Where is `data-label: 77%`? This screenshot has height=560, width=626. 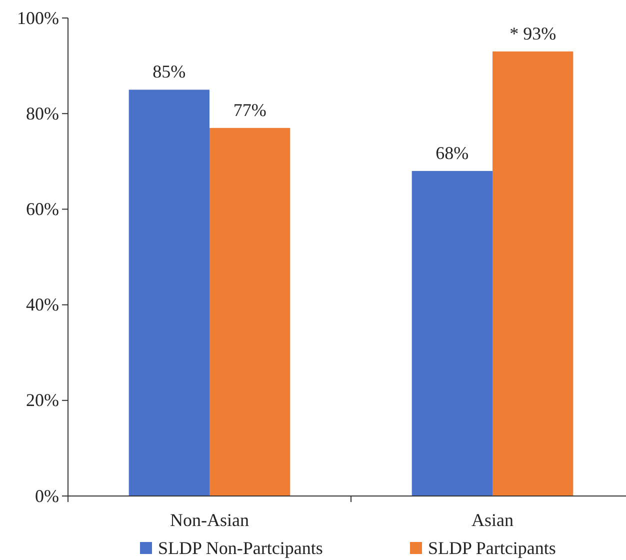
data-label: 77% is located at coordinates (249, 110).